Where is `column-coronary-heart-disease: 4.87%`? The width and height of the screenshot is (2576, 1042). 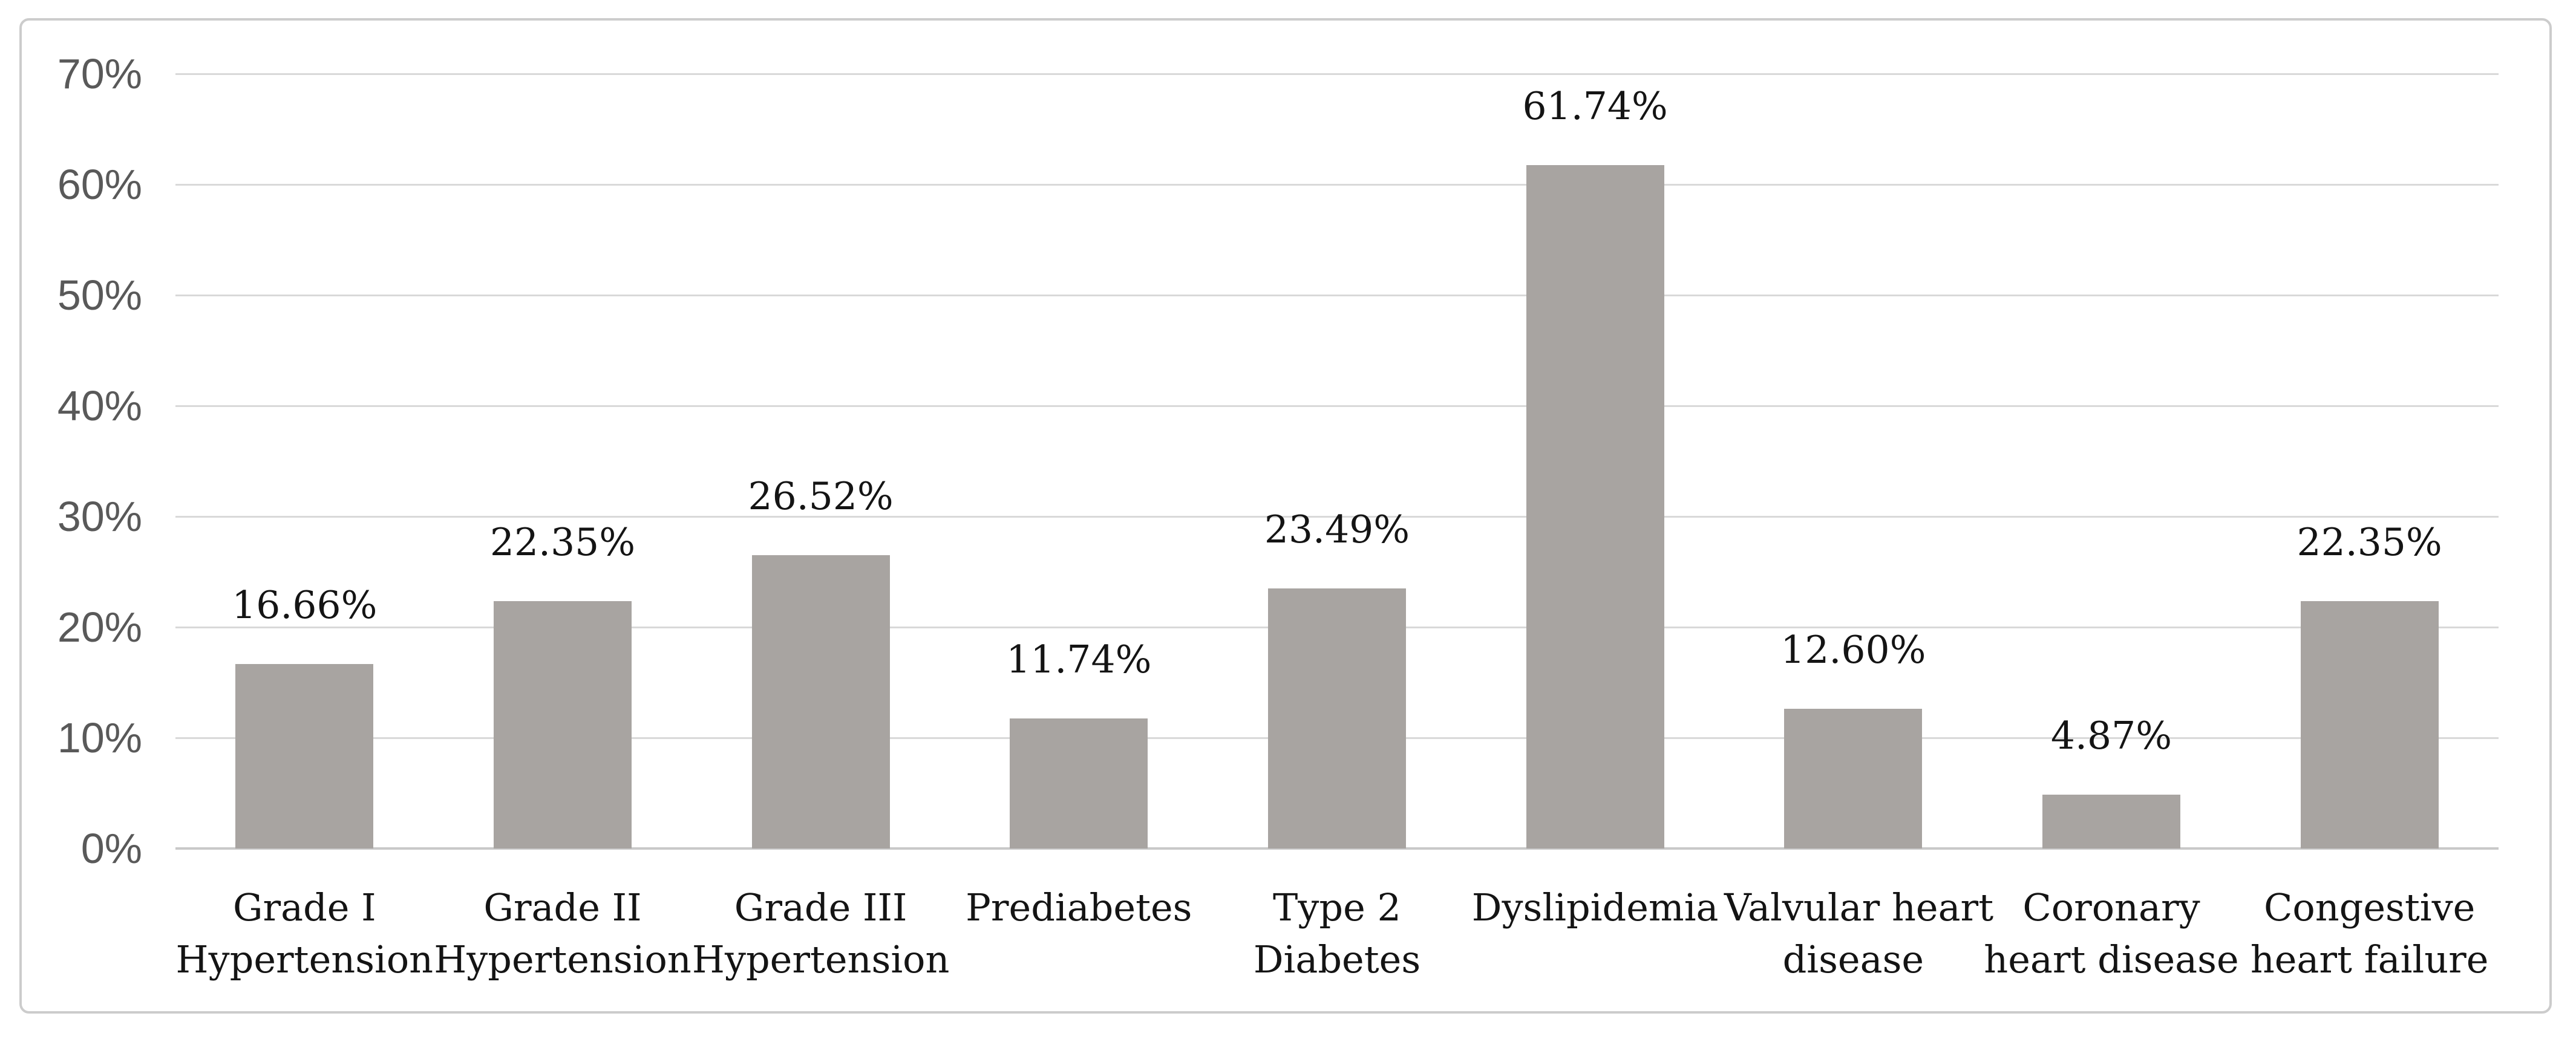
column-coronary-heart-disease: 4.87% is located at coordinates (2112, 461).